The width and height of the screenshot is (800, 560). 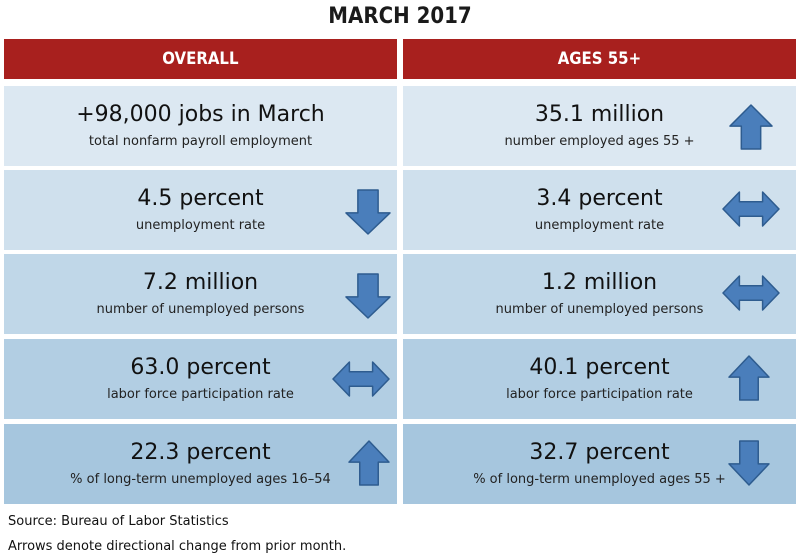 I want to click on overall-value: 7.2 million, so click(x=200, y=282).